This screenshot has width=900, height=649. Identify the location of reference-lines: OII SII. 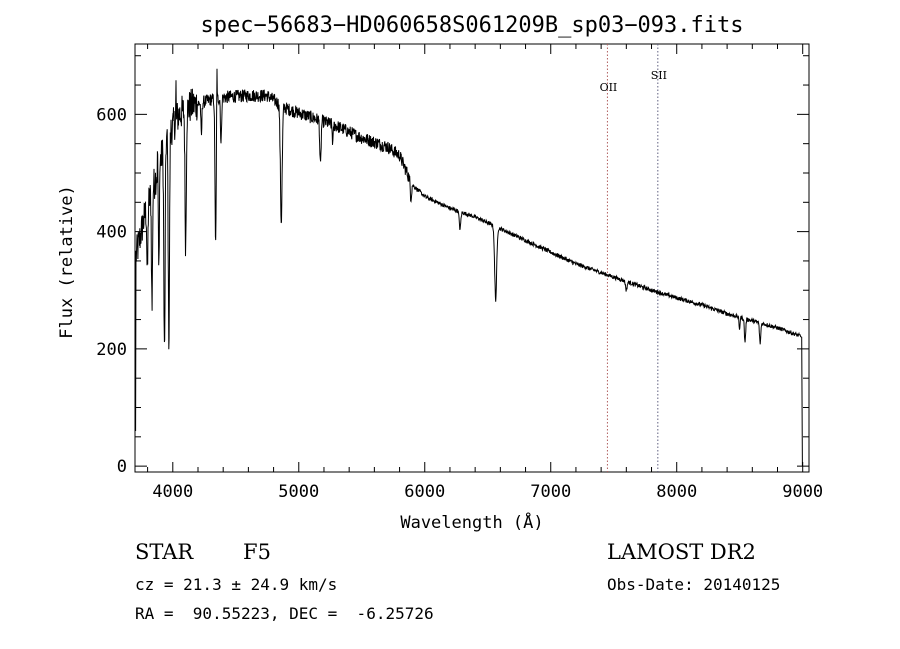
(633, 258).